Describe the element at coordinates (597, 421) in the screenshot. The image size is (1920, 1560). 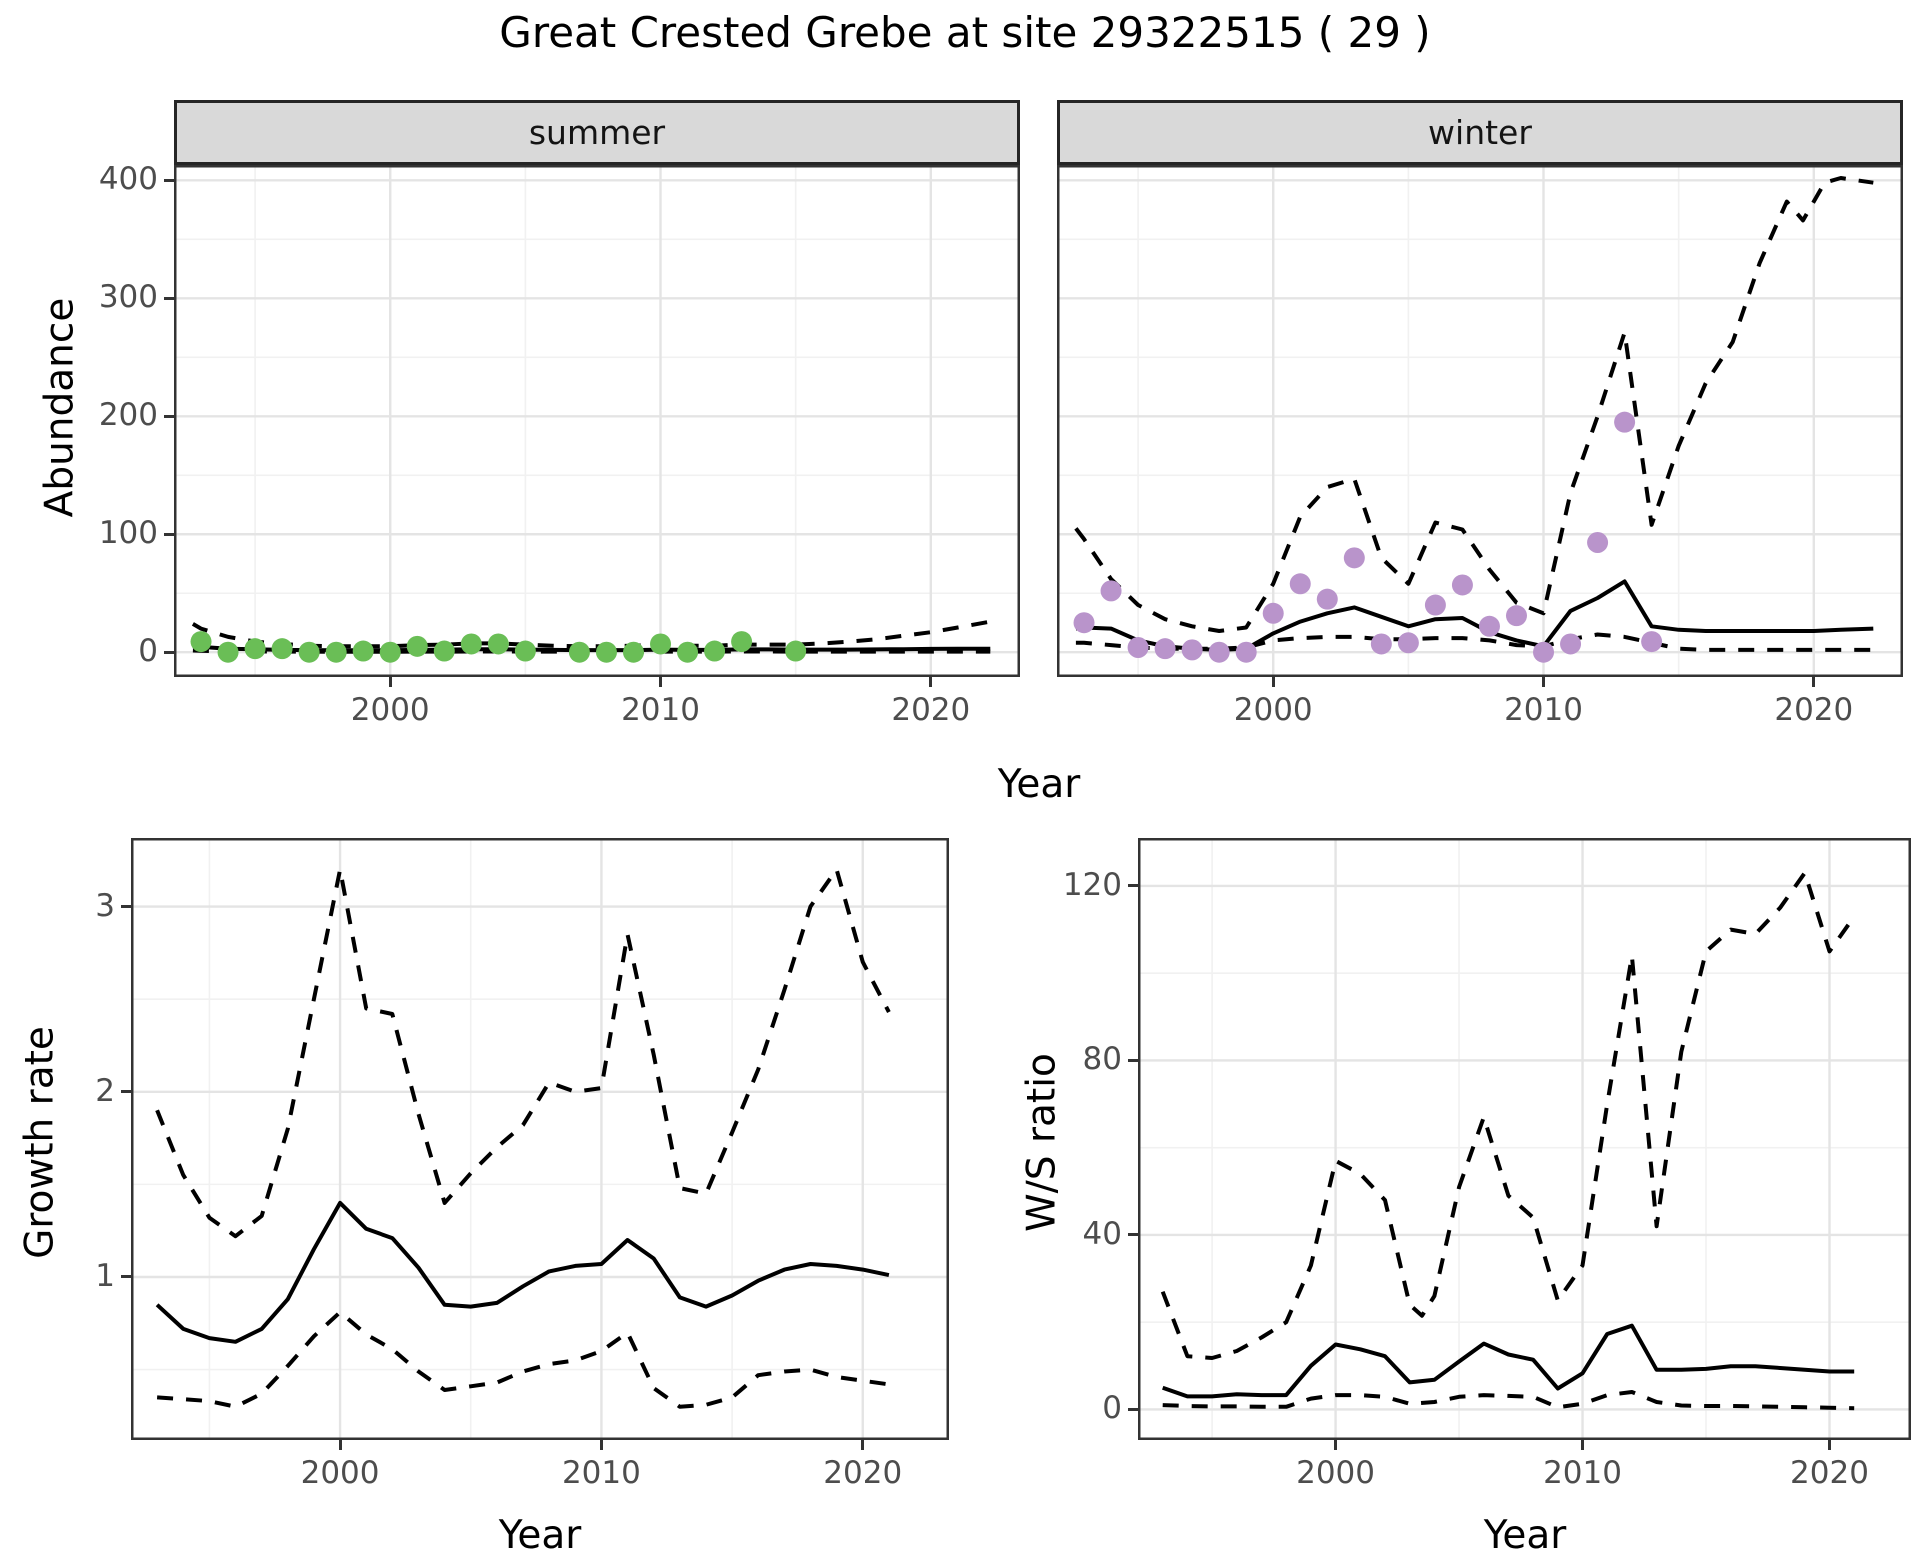
I see `panel-abundance-summer` at that location.